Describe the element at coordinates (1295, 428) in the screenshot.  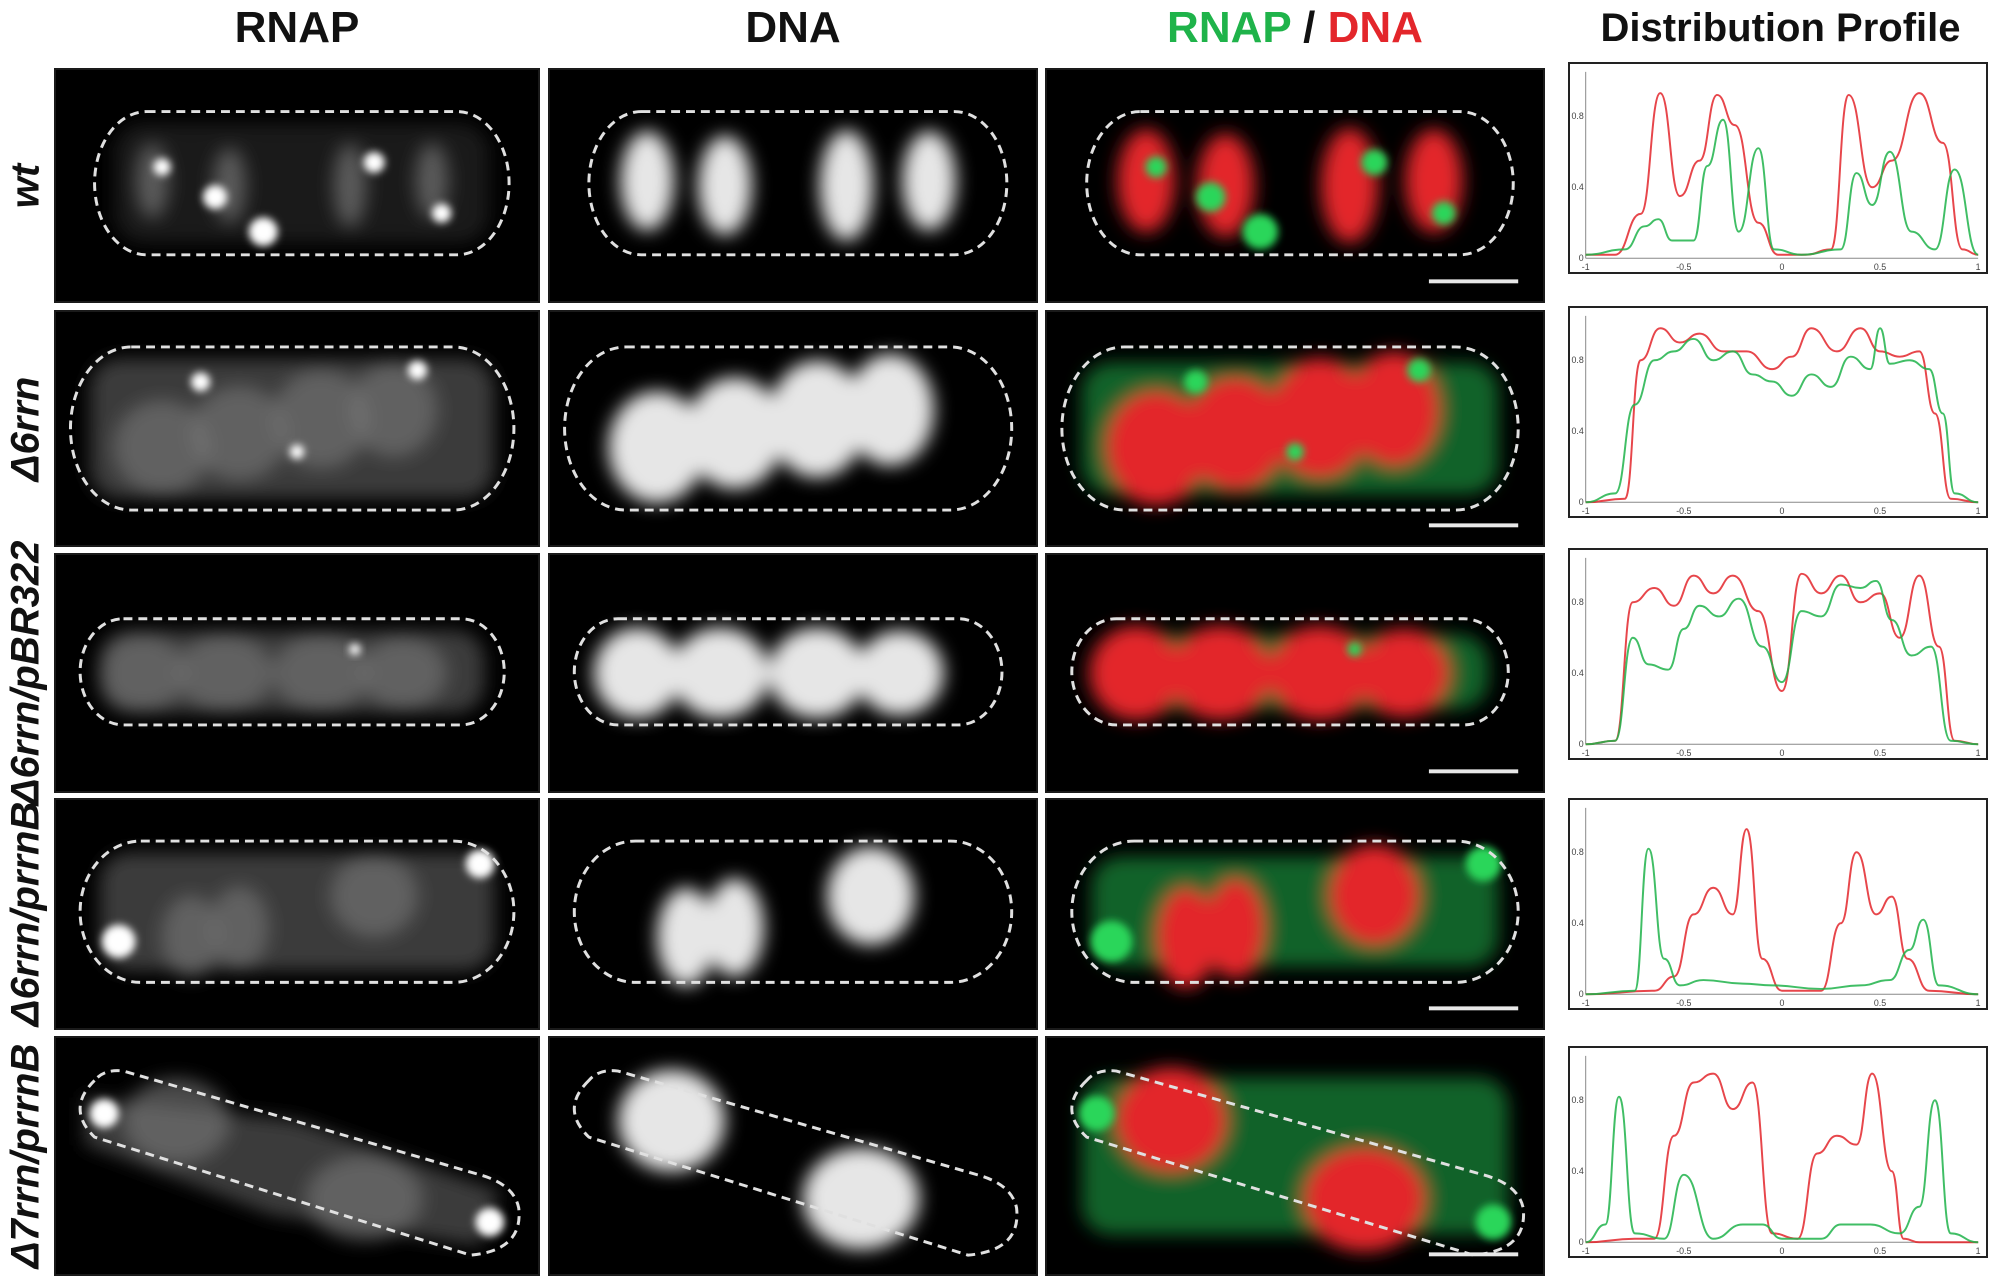
I see `micrograph-merge-d6rrn` at that location.